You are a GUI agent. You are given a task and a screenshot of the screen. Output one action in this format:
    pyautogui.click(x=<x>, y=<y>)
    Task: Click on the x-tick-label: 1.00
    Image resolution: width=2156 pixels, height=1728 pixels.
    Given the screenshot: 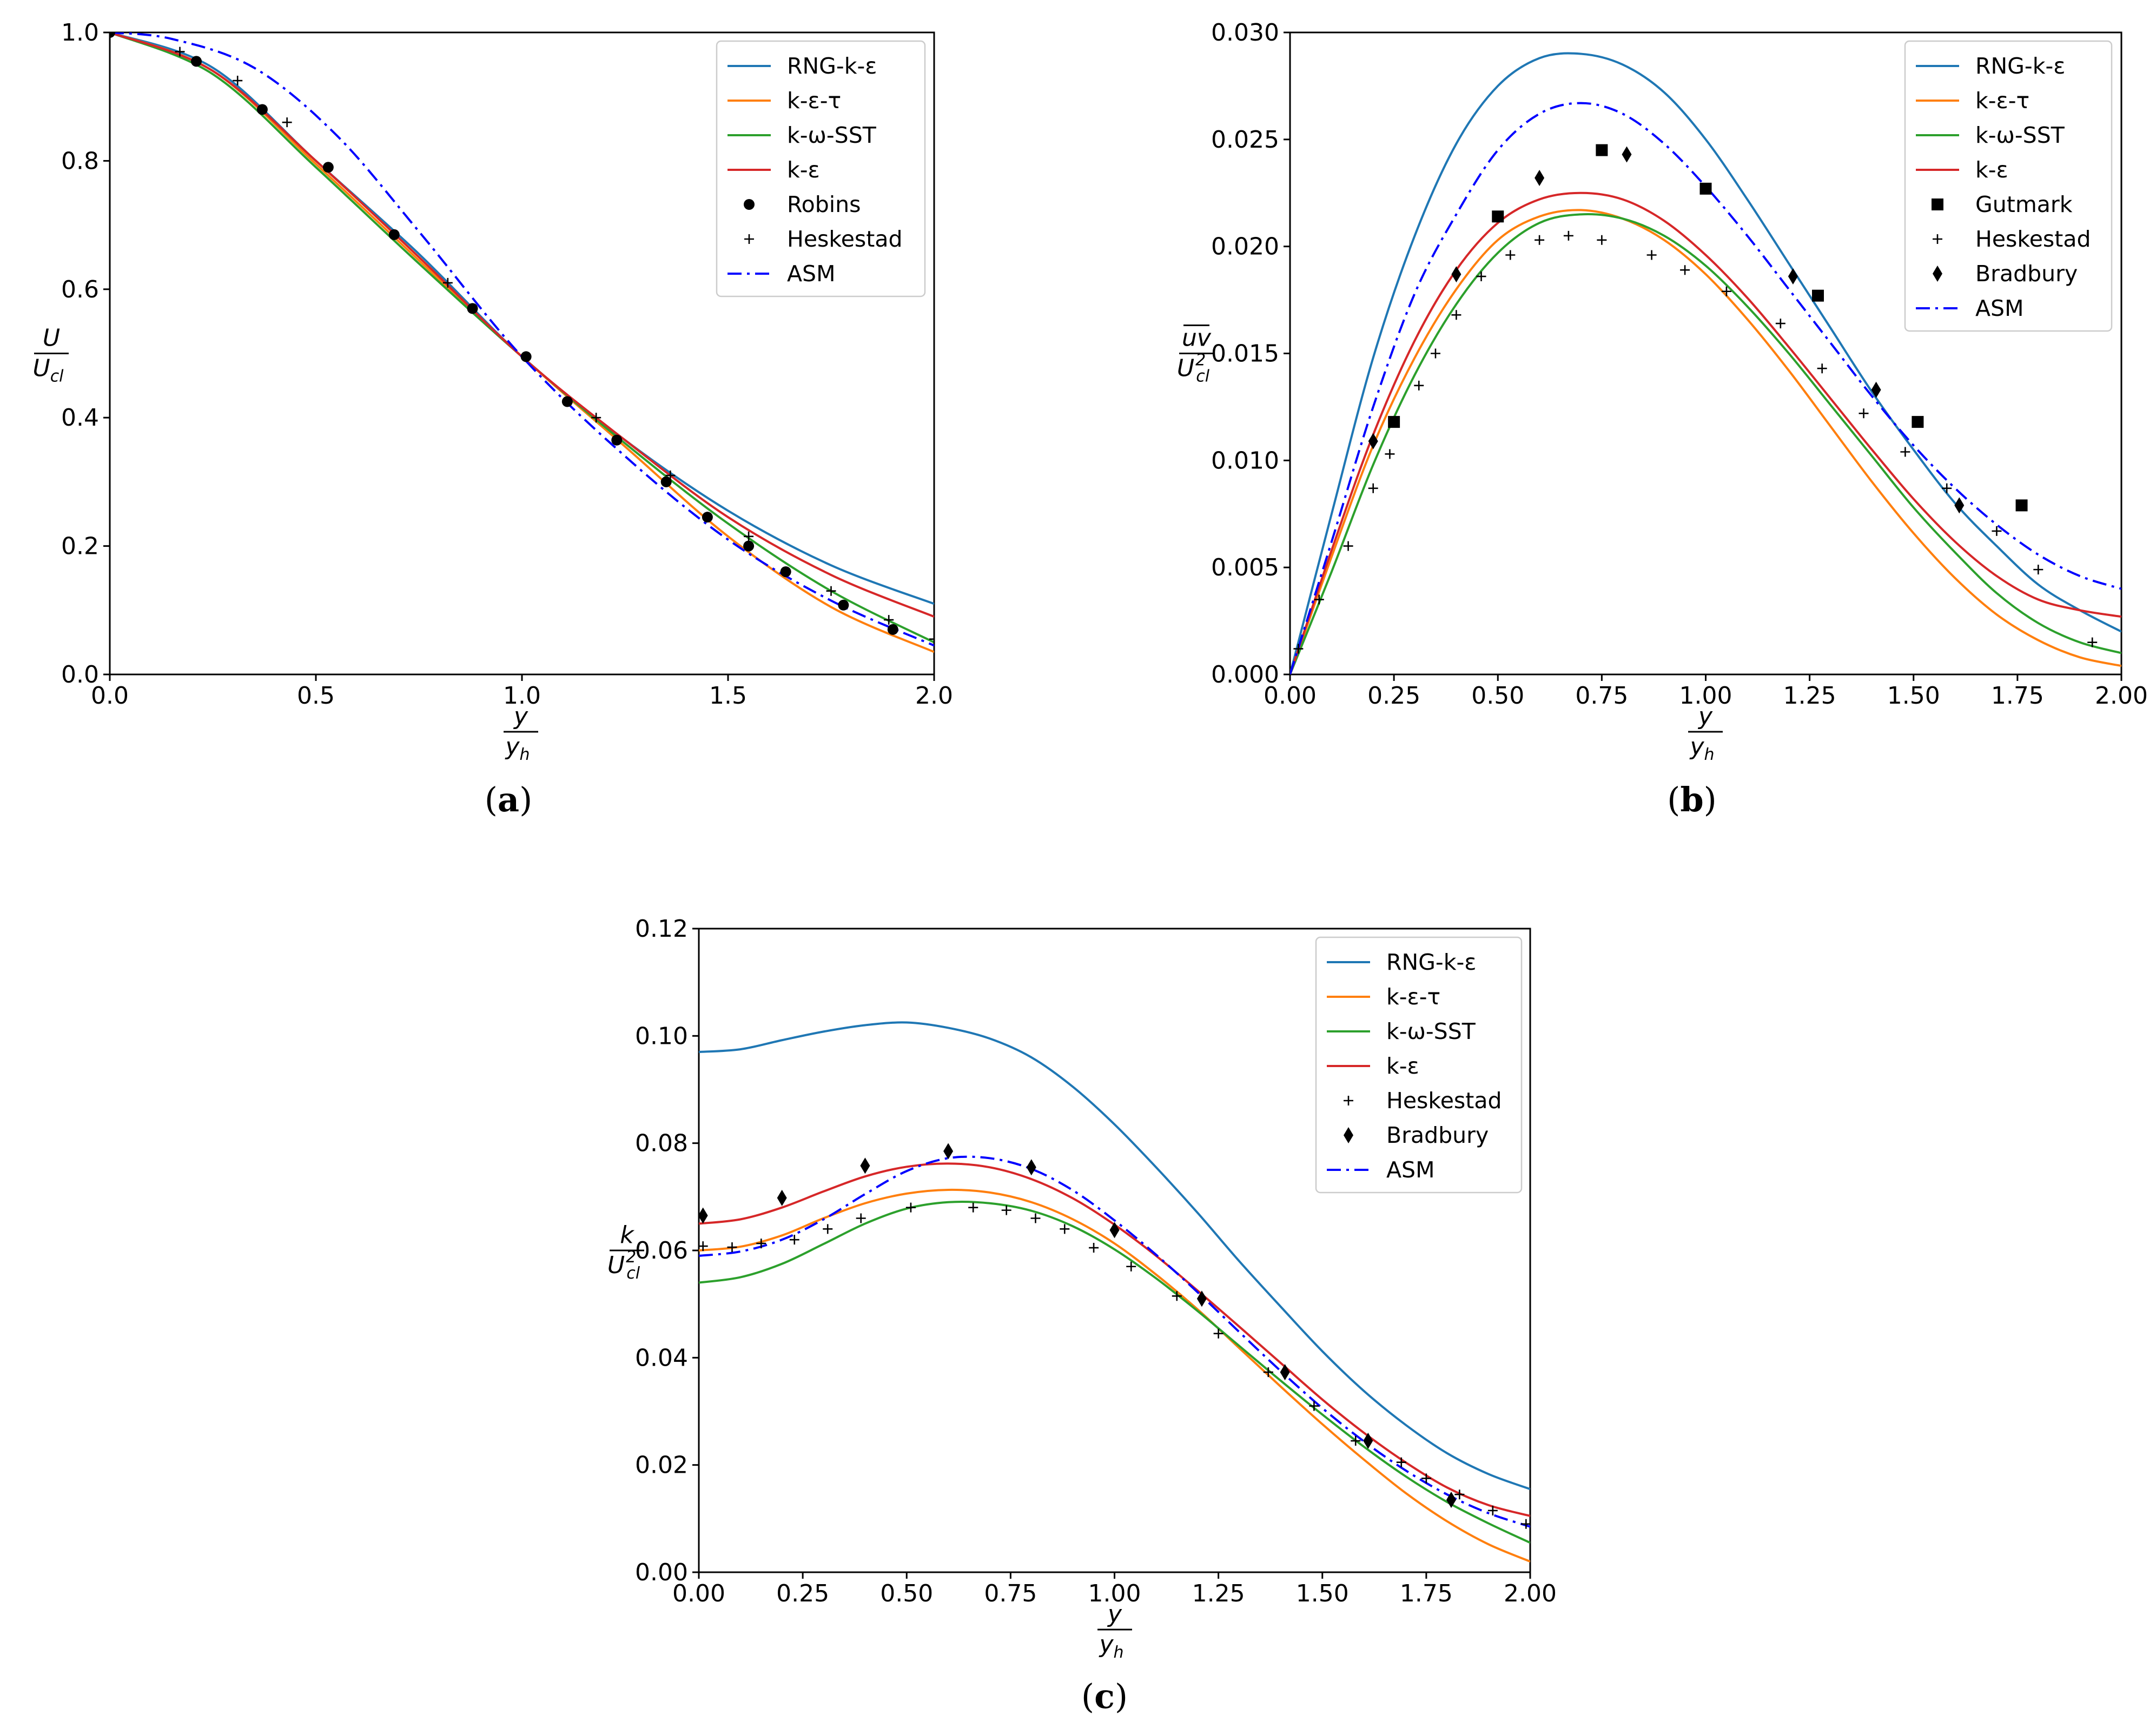 What is the action you would take?
    pyautogui.click(x=1705, y=696)
    